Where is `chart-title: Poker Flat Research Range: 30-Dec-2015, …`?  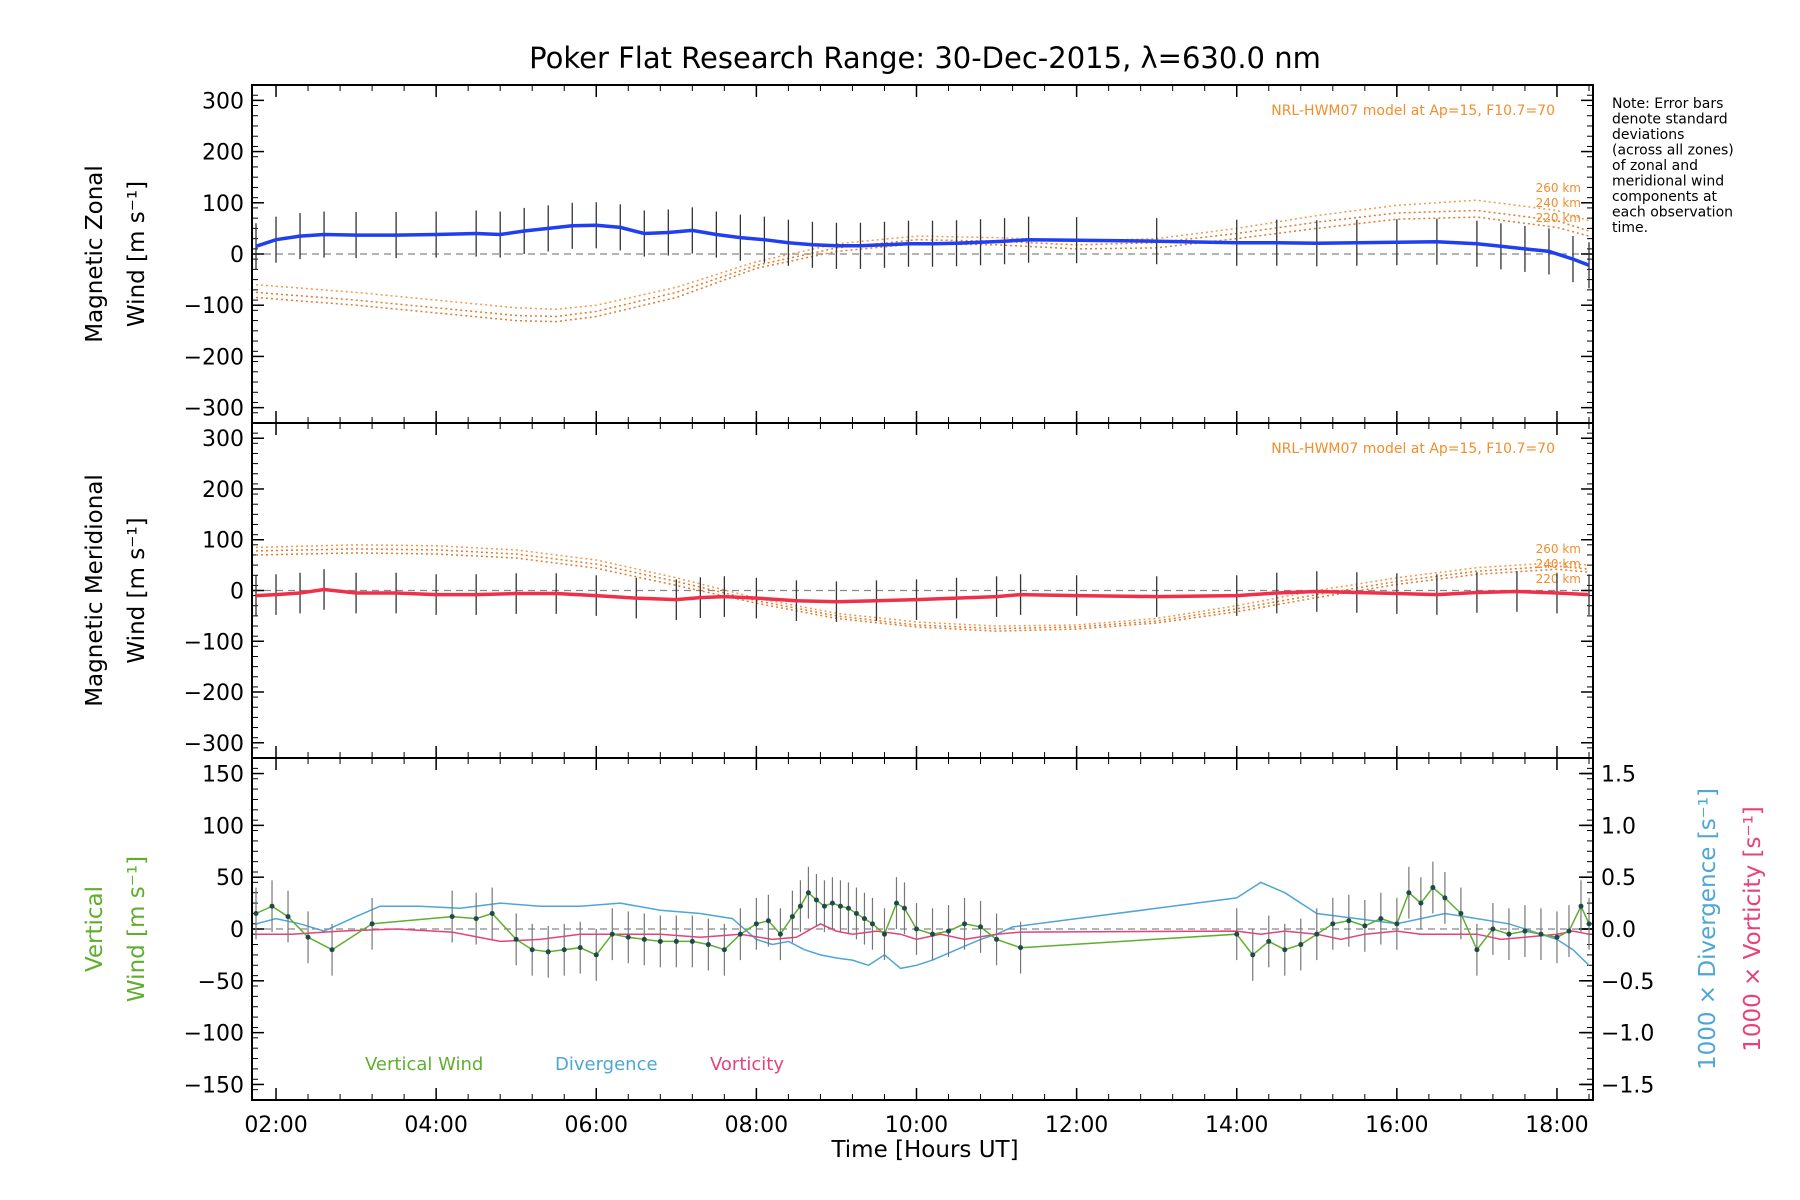 chart-title: Poker Flat Research Range: 30-Dec-2015, … is located at coordinates (925, 58).